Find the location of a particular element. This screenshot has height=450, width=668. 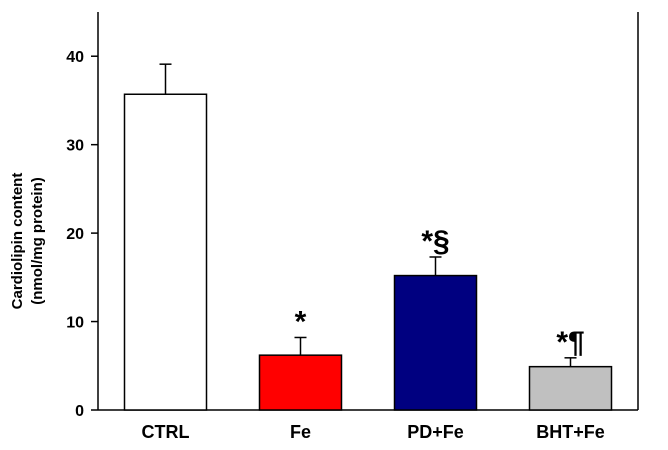

y-tick-label: 0 is located at coordinates (79, 411).